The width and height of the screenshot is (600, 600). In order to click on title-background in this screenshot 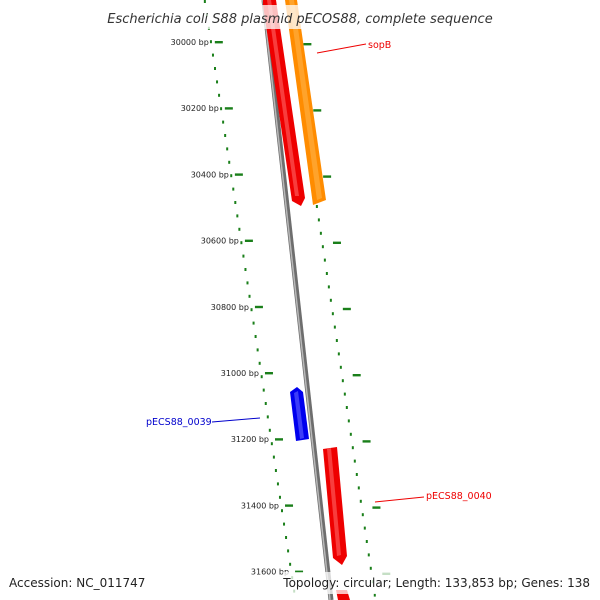, I will do `click(300, 17)`.